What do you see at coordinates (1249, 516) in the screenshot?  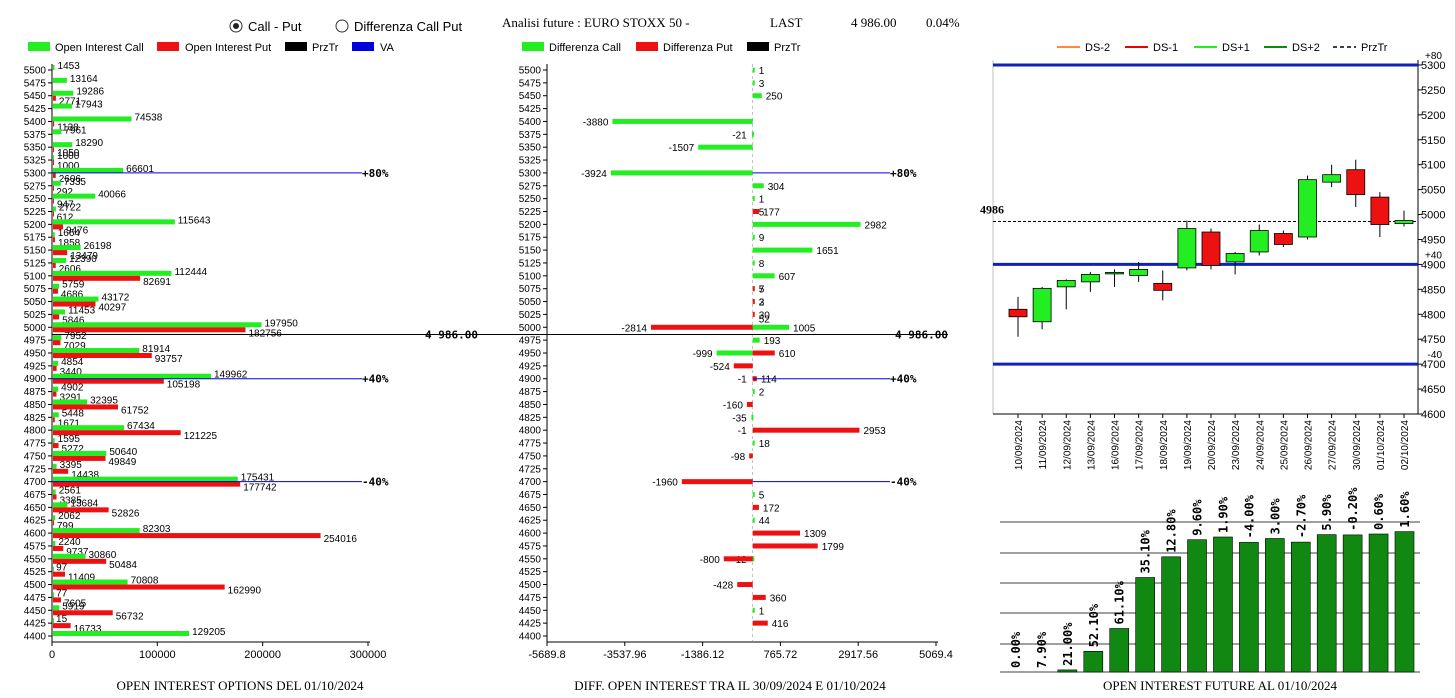 I see `future-bar-label: -4.00%` at bounding box center [1249, 516].